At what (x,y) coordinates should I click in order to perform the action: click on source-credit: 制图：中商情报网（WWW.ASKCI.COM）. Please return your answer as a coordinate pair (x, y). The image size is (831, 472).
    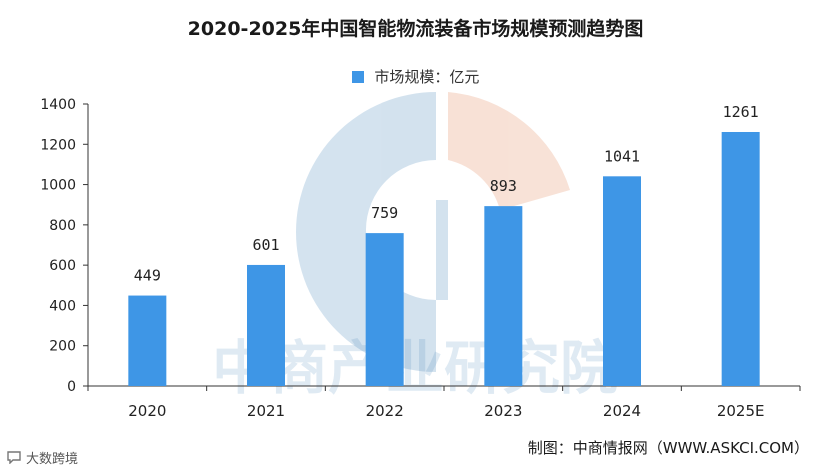
    Looking at the image, I should click on (668, 448).